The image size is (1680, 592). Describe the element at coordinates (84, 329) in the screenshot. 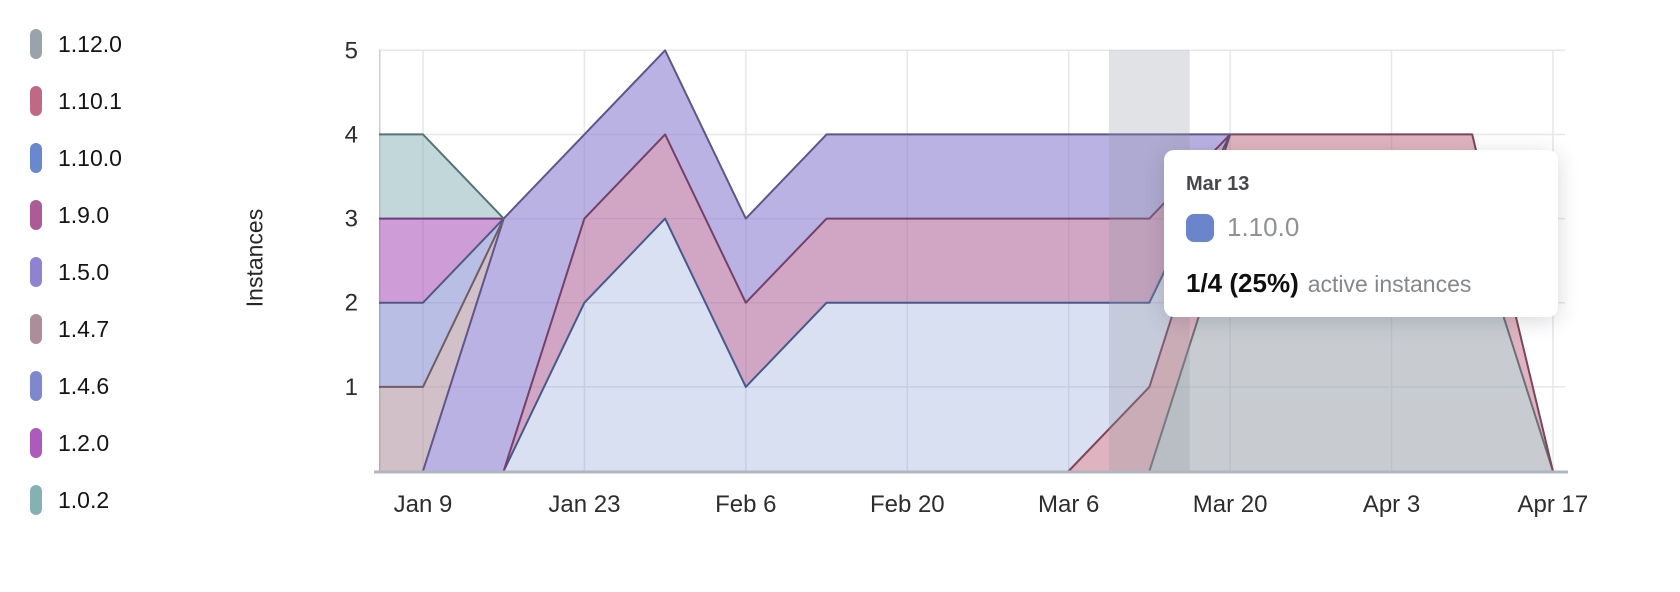

I see `legend-label: 1.4.7` at that location.